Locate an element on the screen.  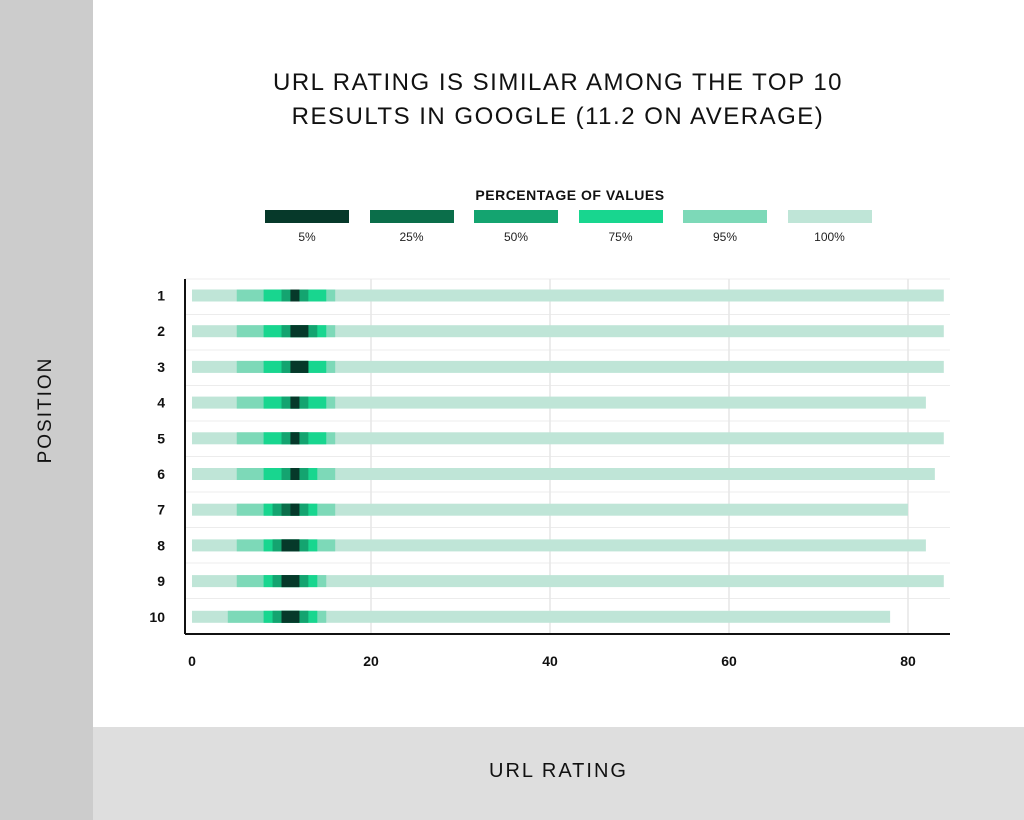
y-tick-label: 8 is located at coordinates (161, 545).